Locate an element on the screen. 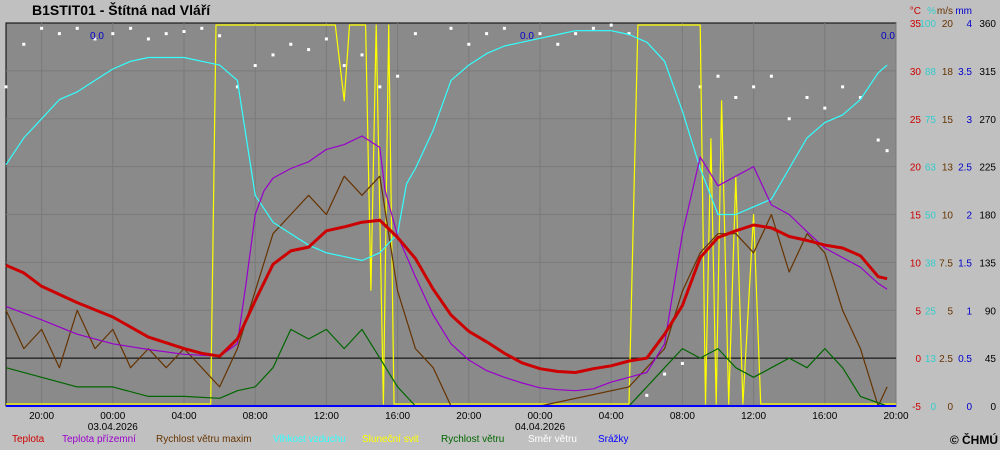 This screenshot has width=1000, height=450. legend-item: Teplota is located at coordinates (28, 439).